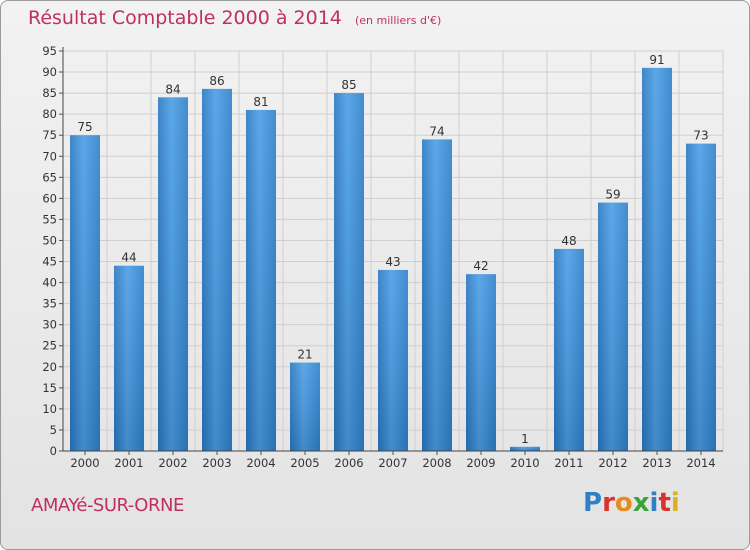 The height and width of the screenshot is (550, 750). Describe the element at coordinates (608, 503) in the screenshot. I see `logo-letter: r` at that location.